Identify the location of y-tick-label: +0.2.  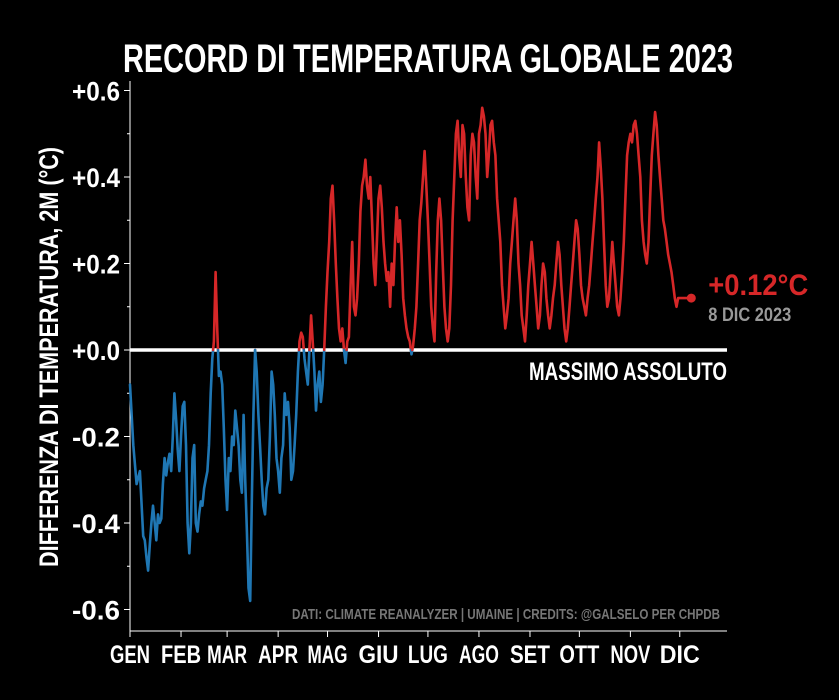
(96, 265).